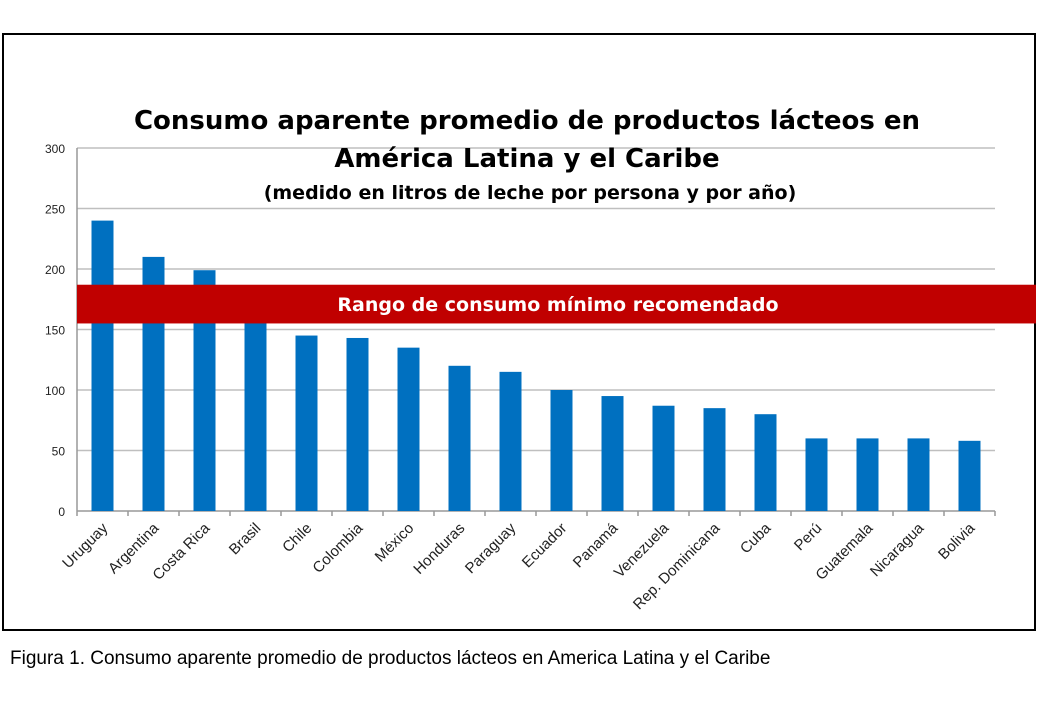 This screenshot has width=1040, height=720. Describe the element at coordinates (439, 549) in the screenshot. I see `x-tick-label: Honduras` at that location.